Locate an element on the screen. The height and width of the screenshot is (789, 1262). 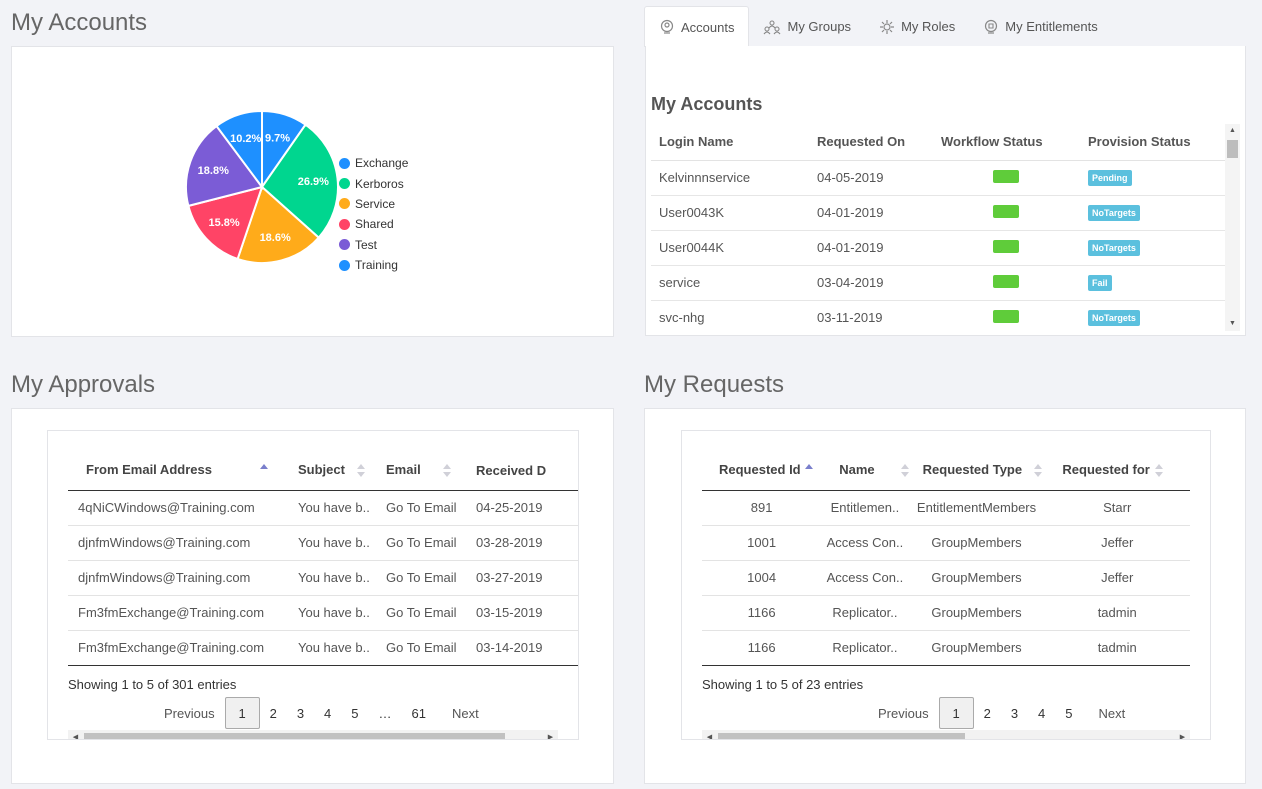
tab-my-groups: My Groups is located at coordinates (807, 26).